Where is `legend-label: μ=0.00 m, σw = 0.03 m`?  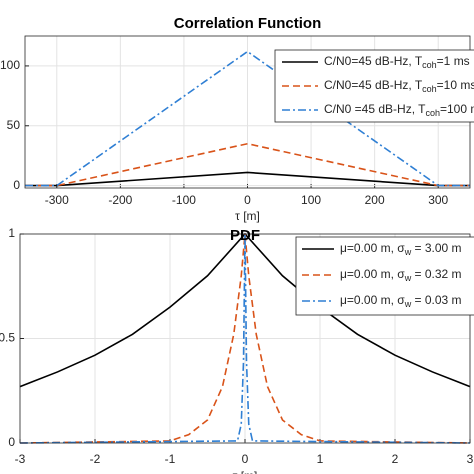 legend-label: μ=0.00 m, σw = 0.03 m is located at coordinates (401, 301).